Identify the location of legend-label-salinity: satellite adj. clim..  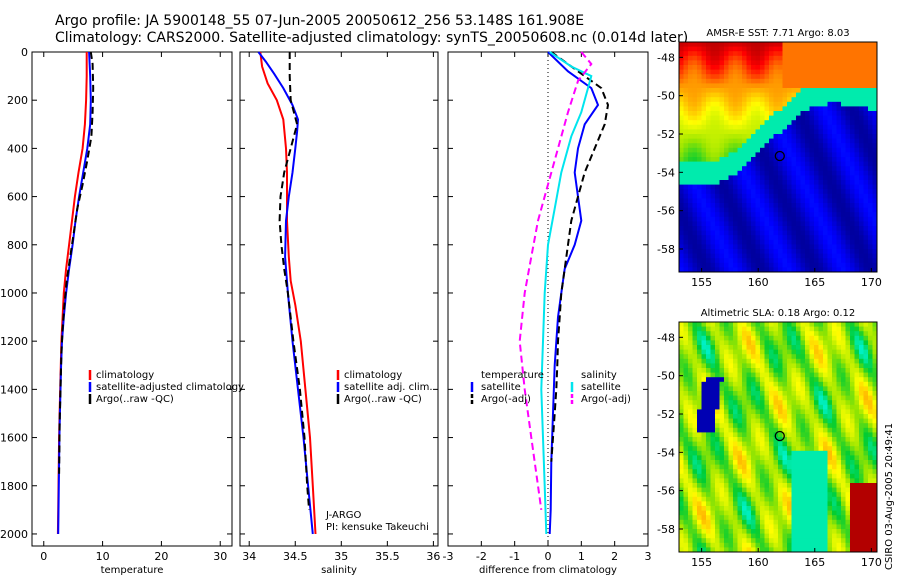
(388, 387).